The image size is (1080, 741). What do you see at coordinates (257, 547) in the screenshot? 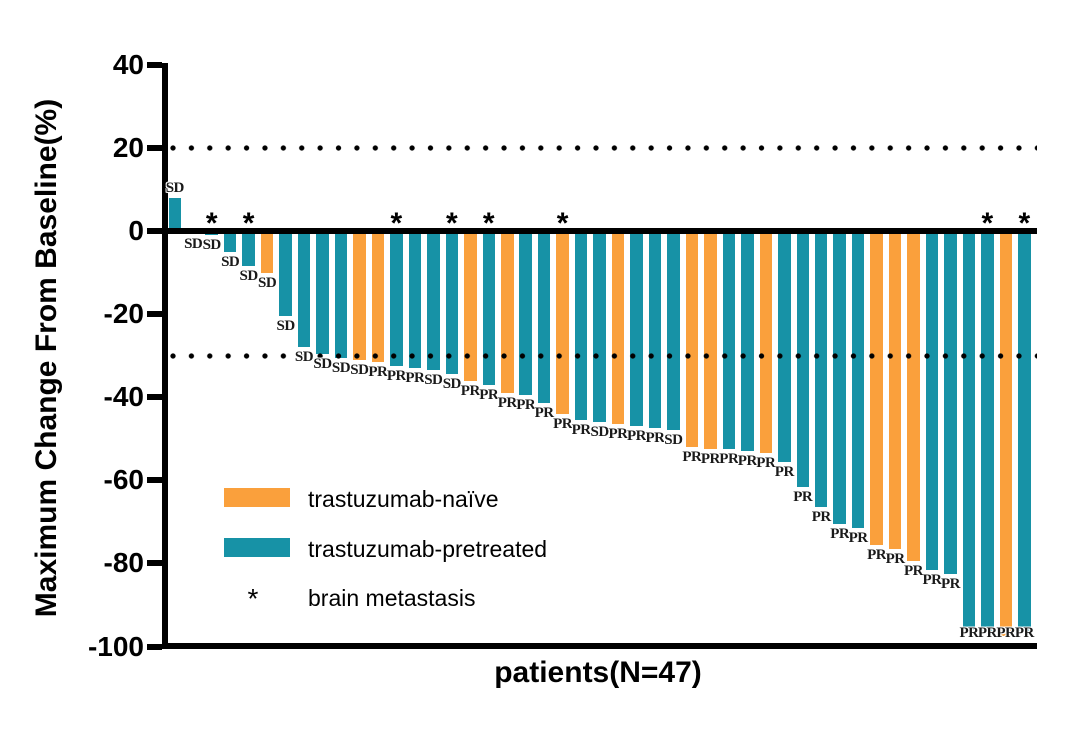
I see `legend-swatch-pretreated` at bounding box center [257, 547].